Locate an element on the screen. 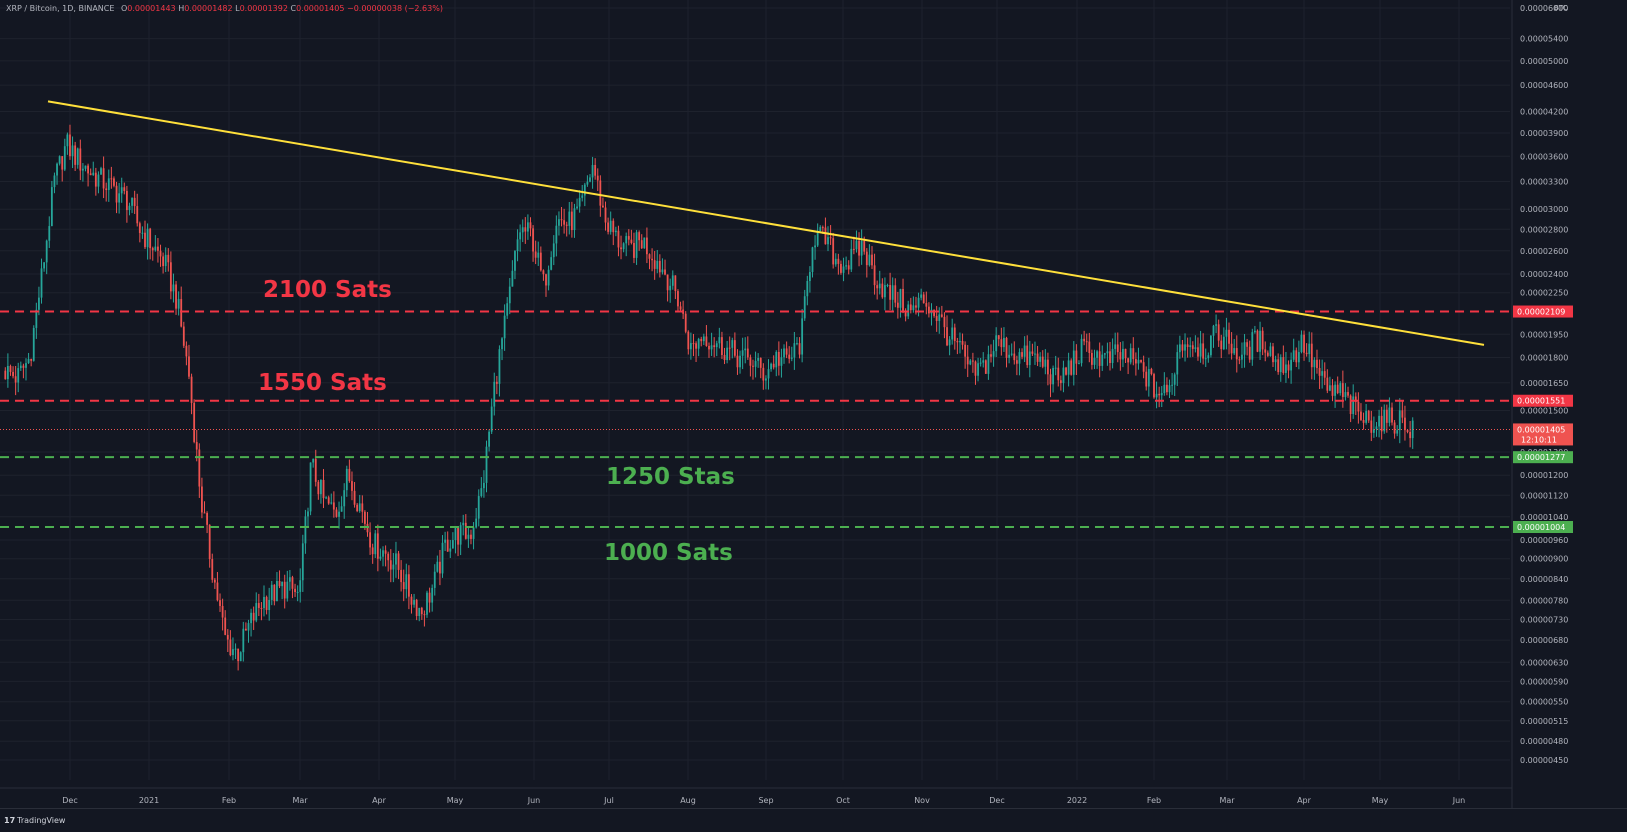 Image resolution: width=1627 pixels, height=832 pixels. y-tick-label: 0.00000550 is located at coordinates (1544, 702).